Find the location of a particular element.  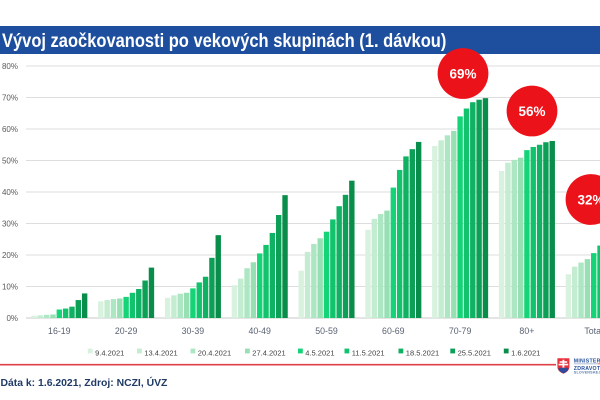

svg-text: 30-39 is located at coordinates (193, 331).